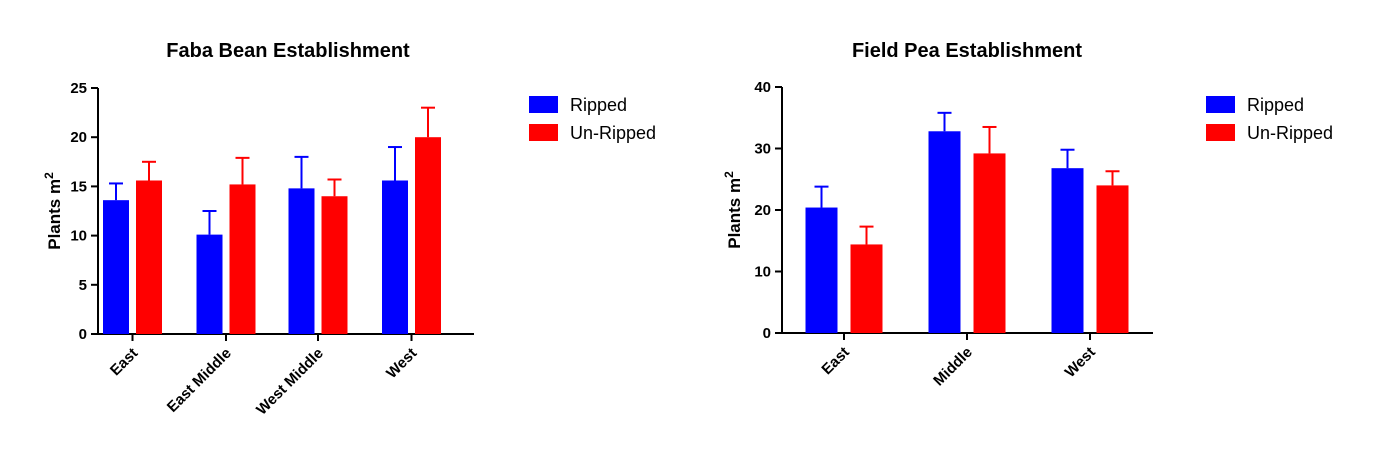 This screenshot has width=1379, height=474. I want to click on bar-un-ripped-east-middle, so click(242, 259).